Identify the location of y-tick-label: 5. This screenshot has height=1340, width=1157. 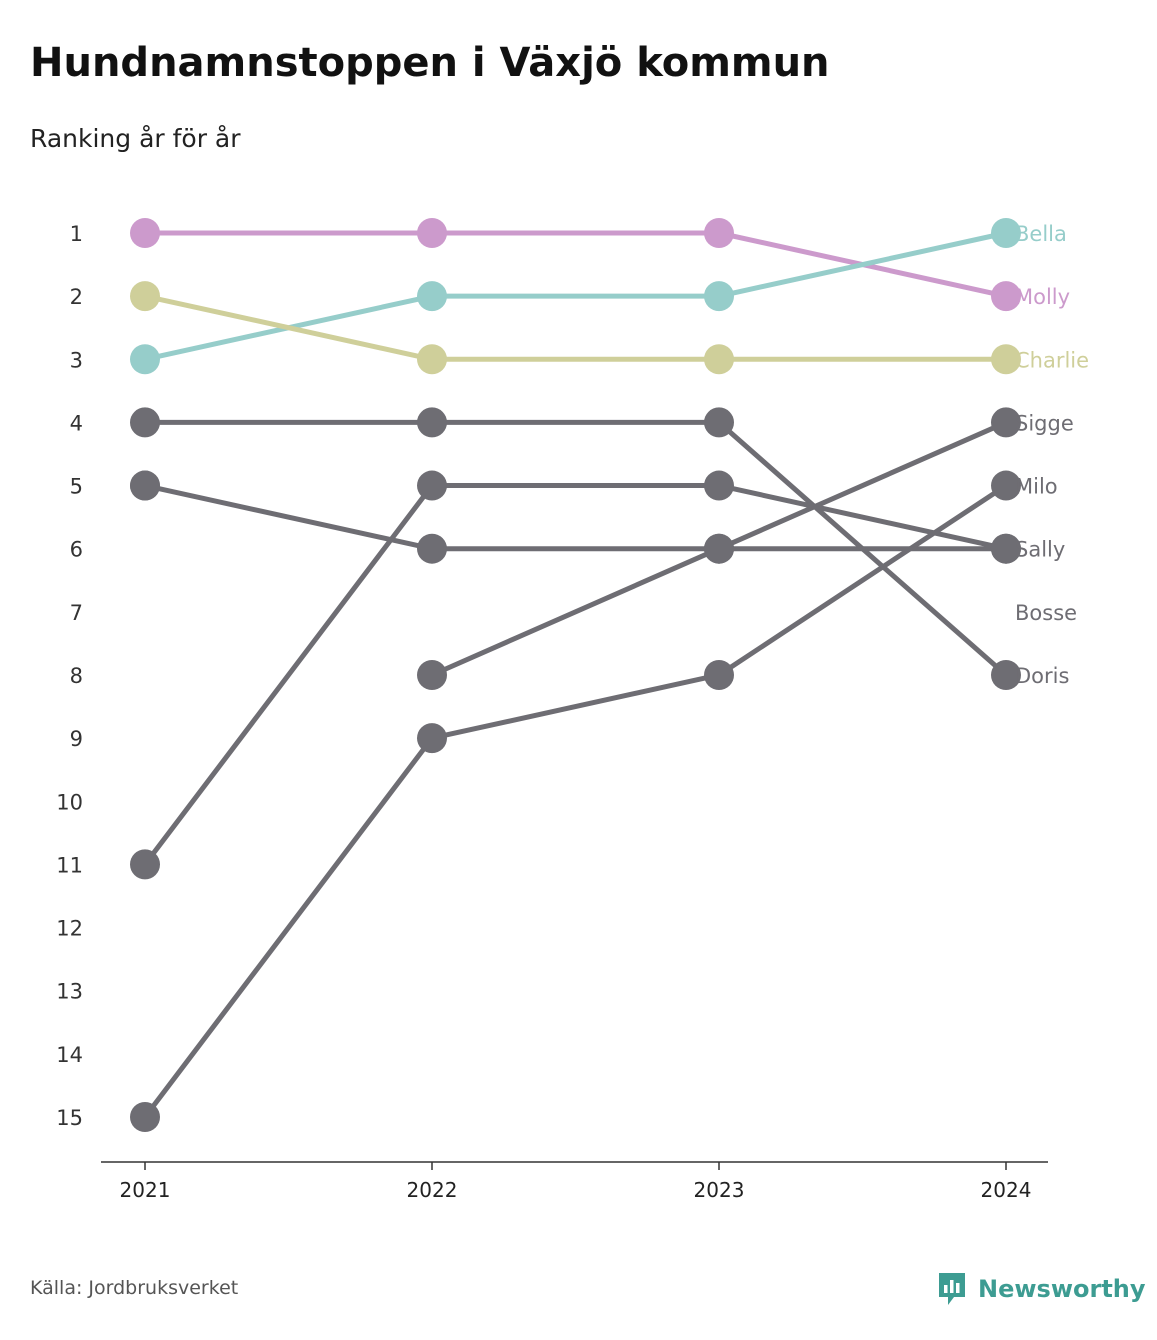
(76, 487).